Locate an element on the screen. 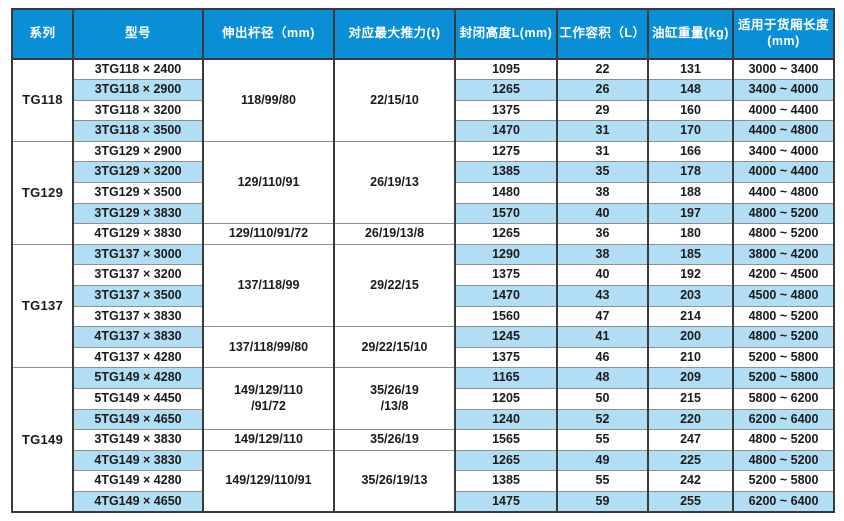 This screenshot has width=844, height=521. table-row: 3TG137 × 3830 1560 47 214 4800 ~ 5200 is located at coordinates (423, 316).